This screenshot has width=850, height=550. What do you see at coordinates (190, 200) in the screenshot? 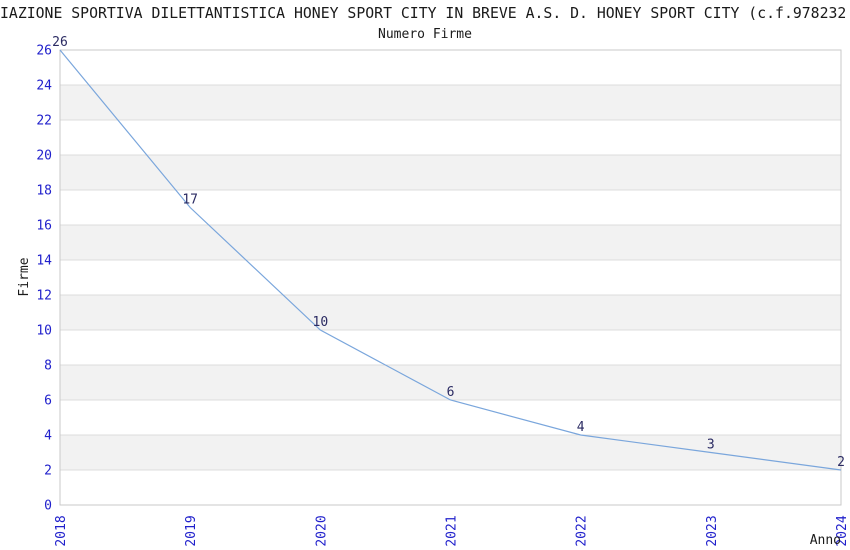
I see `data-point-label: 17` at bounding box center [190, 200].